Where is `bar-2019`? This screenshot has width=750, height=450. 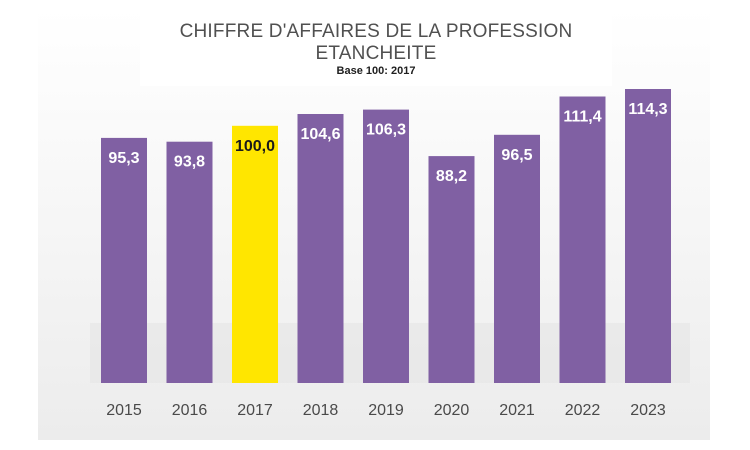
bar-2019 is located at coordinates (386, 246).